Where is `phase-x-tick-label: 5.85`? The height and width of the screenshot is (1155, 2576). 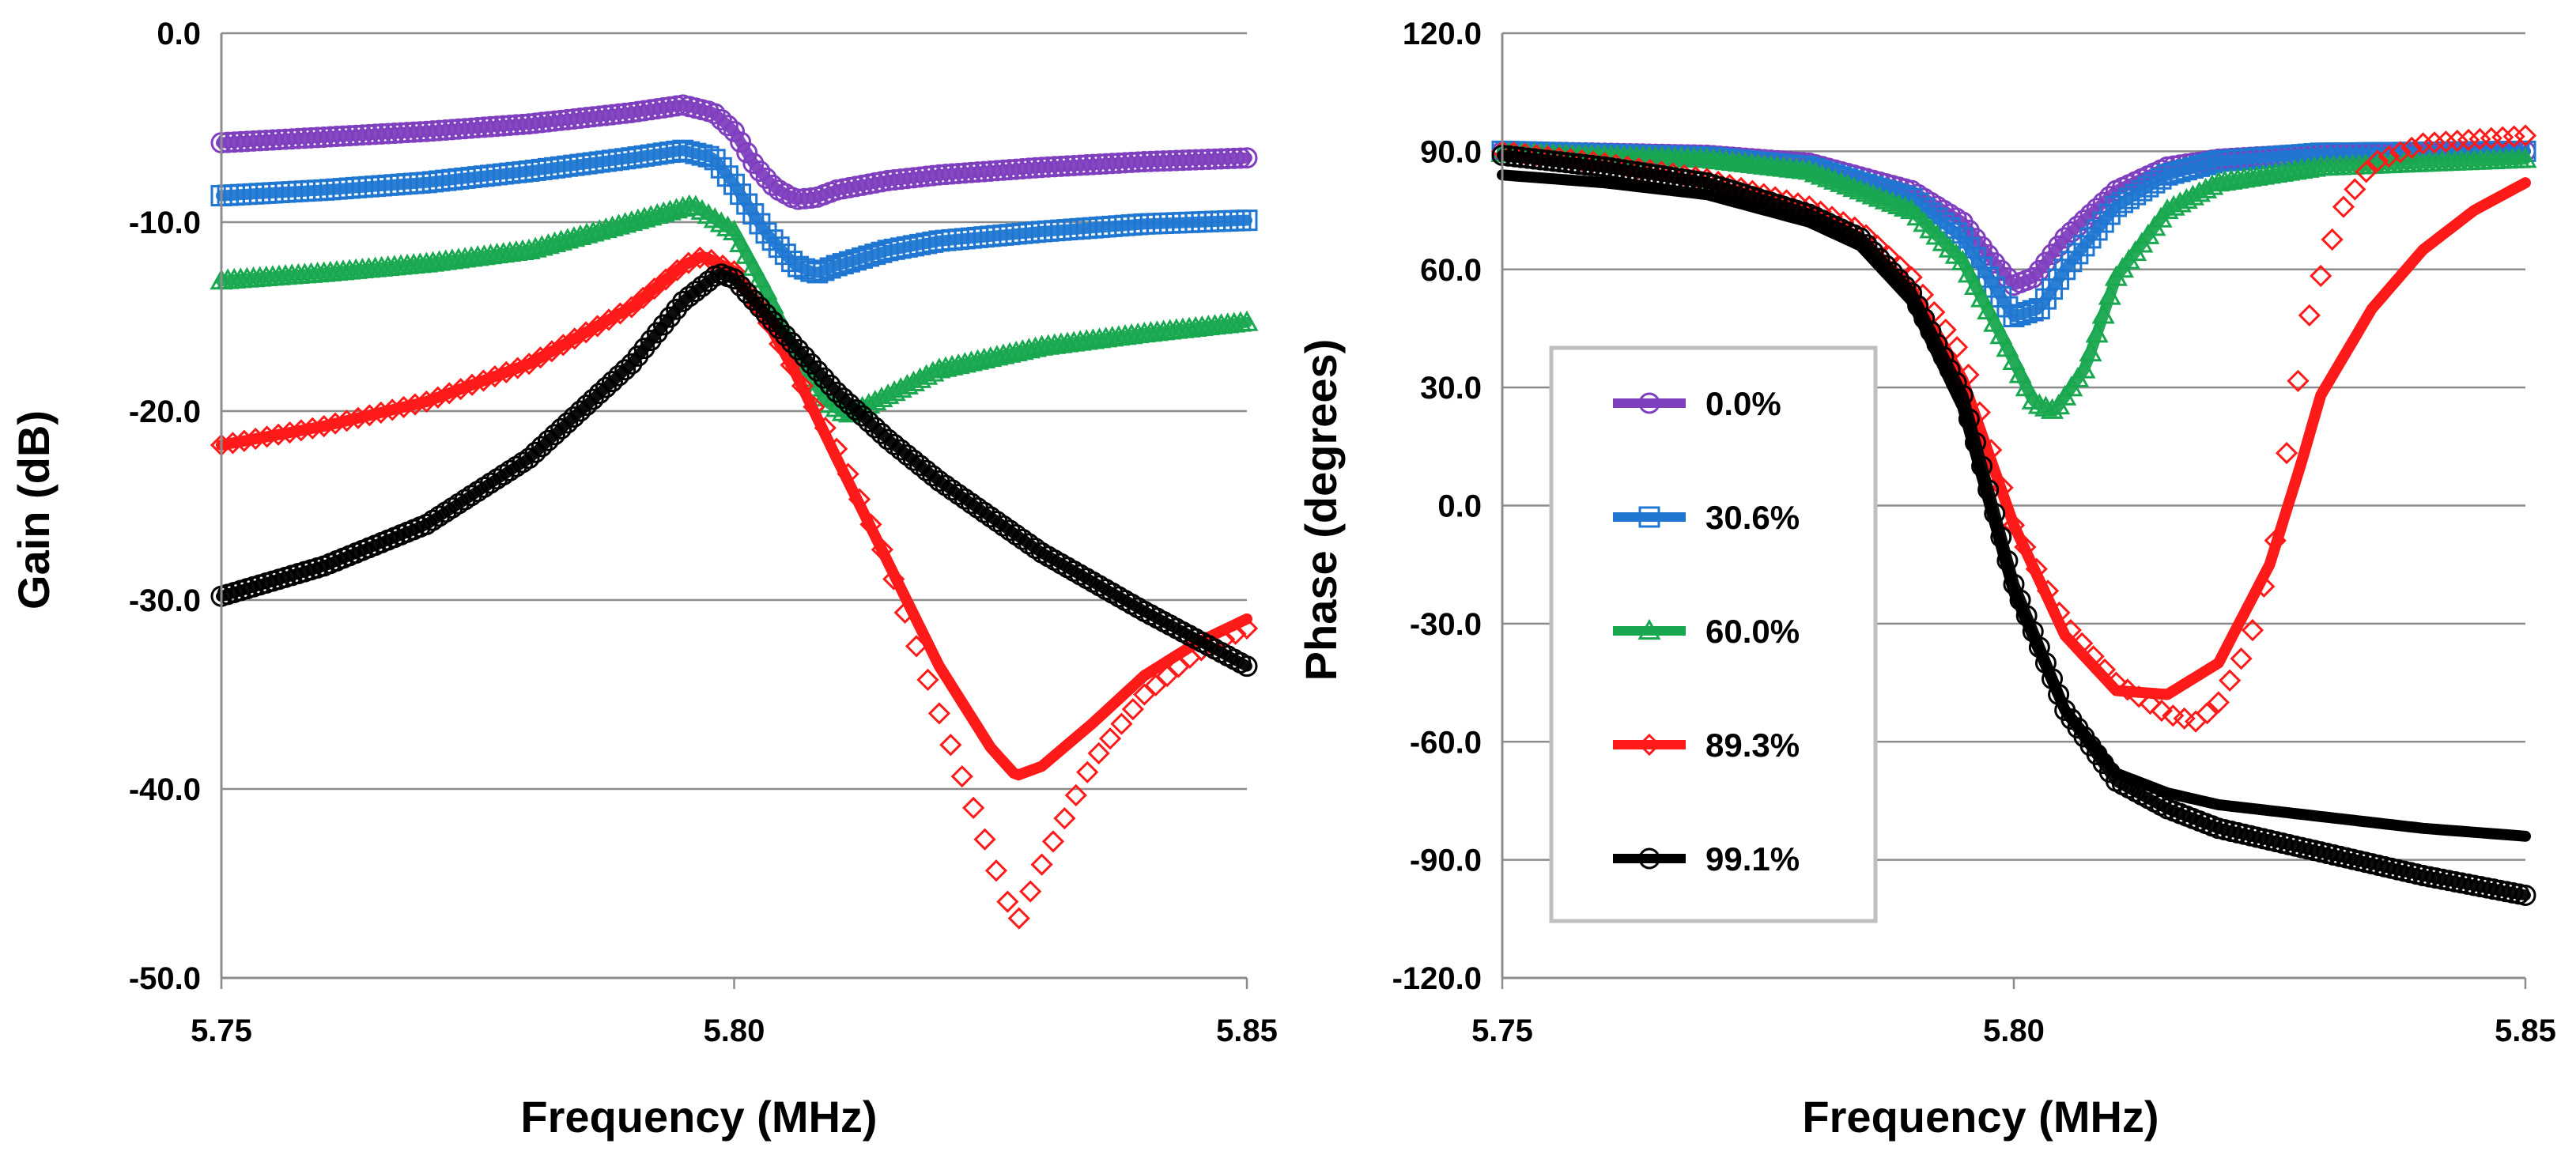 phase-x-tick-label: 5.85 is located at coordinates (2525, 1030).